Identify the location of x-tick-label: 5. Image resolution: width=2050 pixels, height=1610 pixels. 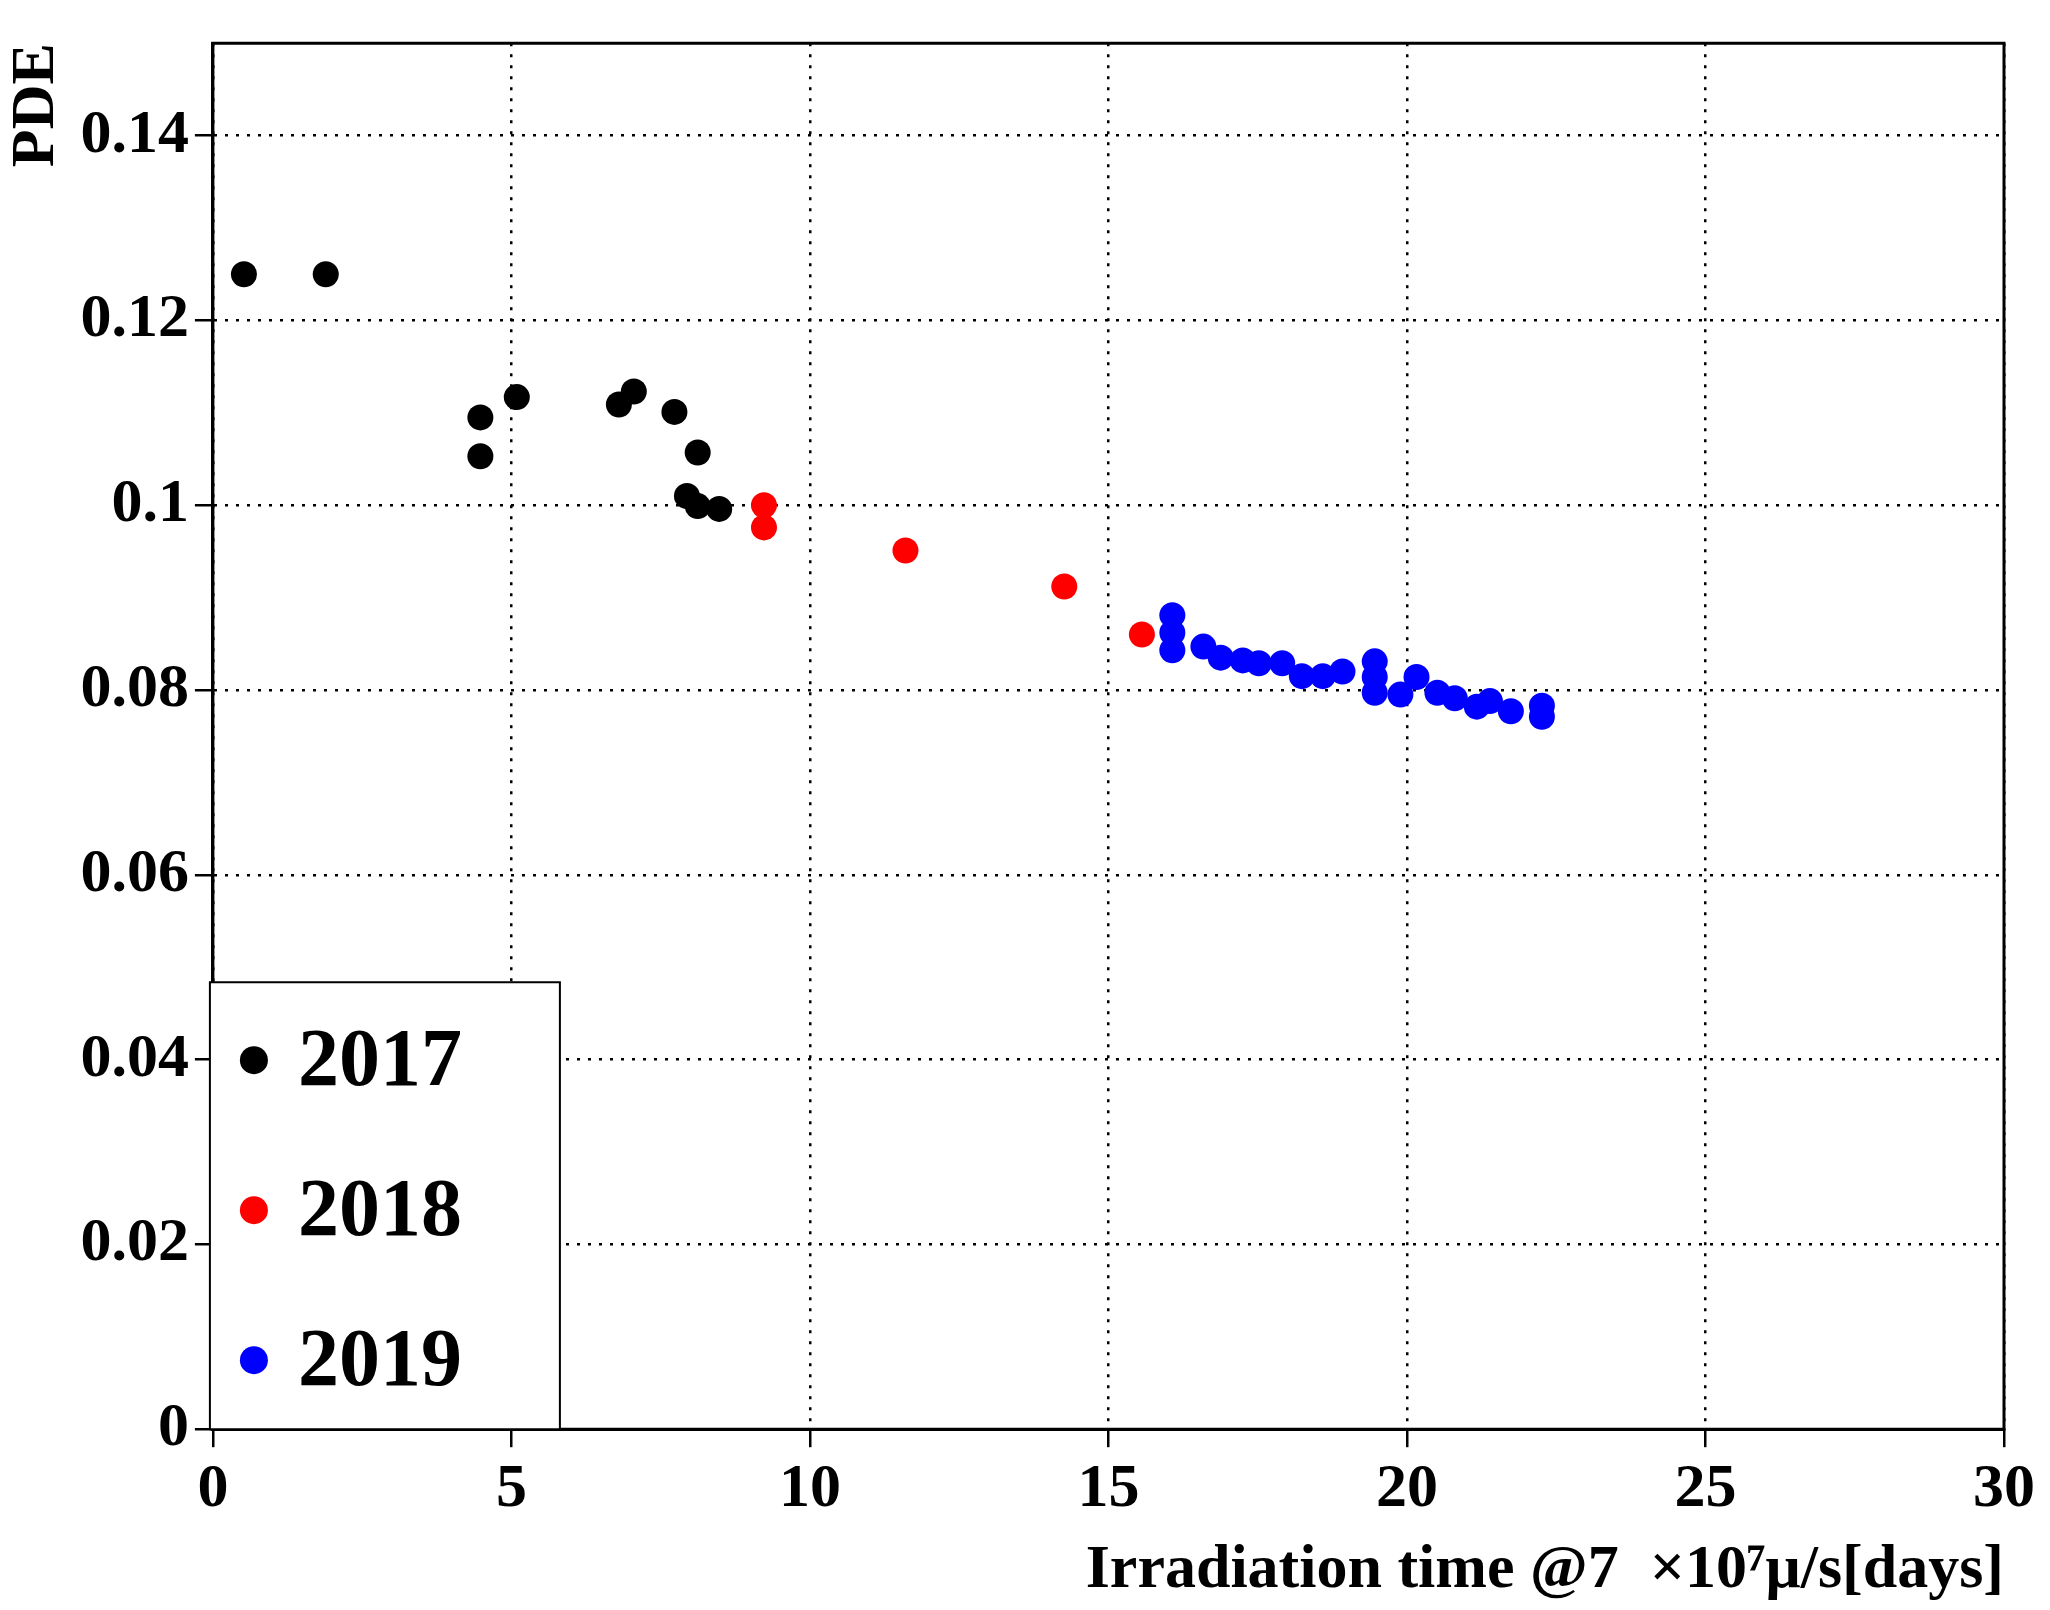
(511, 1485).